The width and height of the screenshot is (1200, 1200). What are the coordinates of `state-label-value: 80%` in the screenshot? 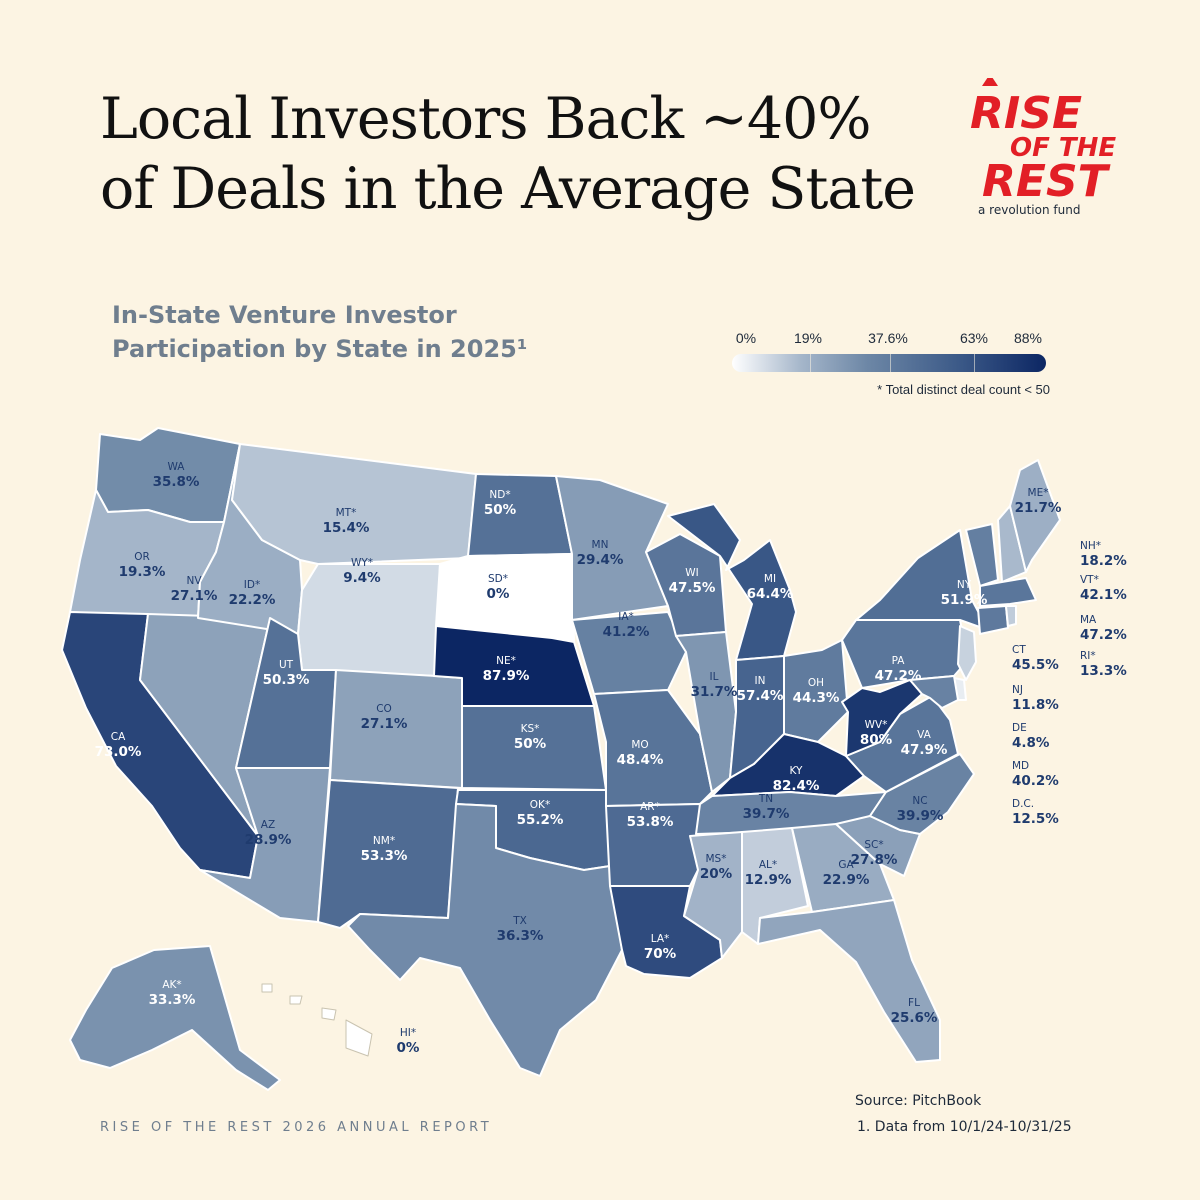 It's located at (876, 740).